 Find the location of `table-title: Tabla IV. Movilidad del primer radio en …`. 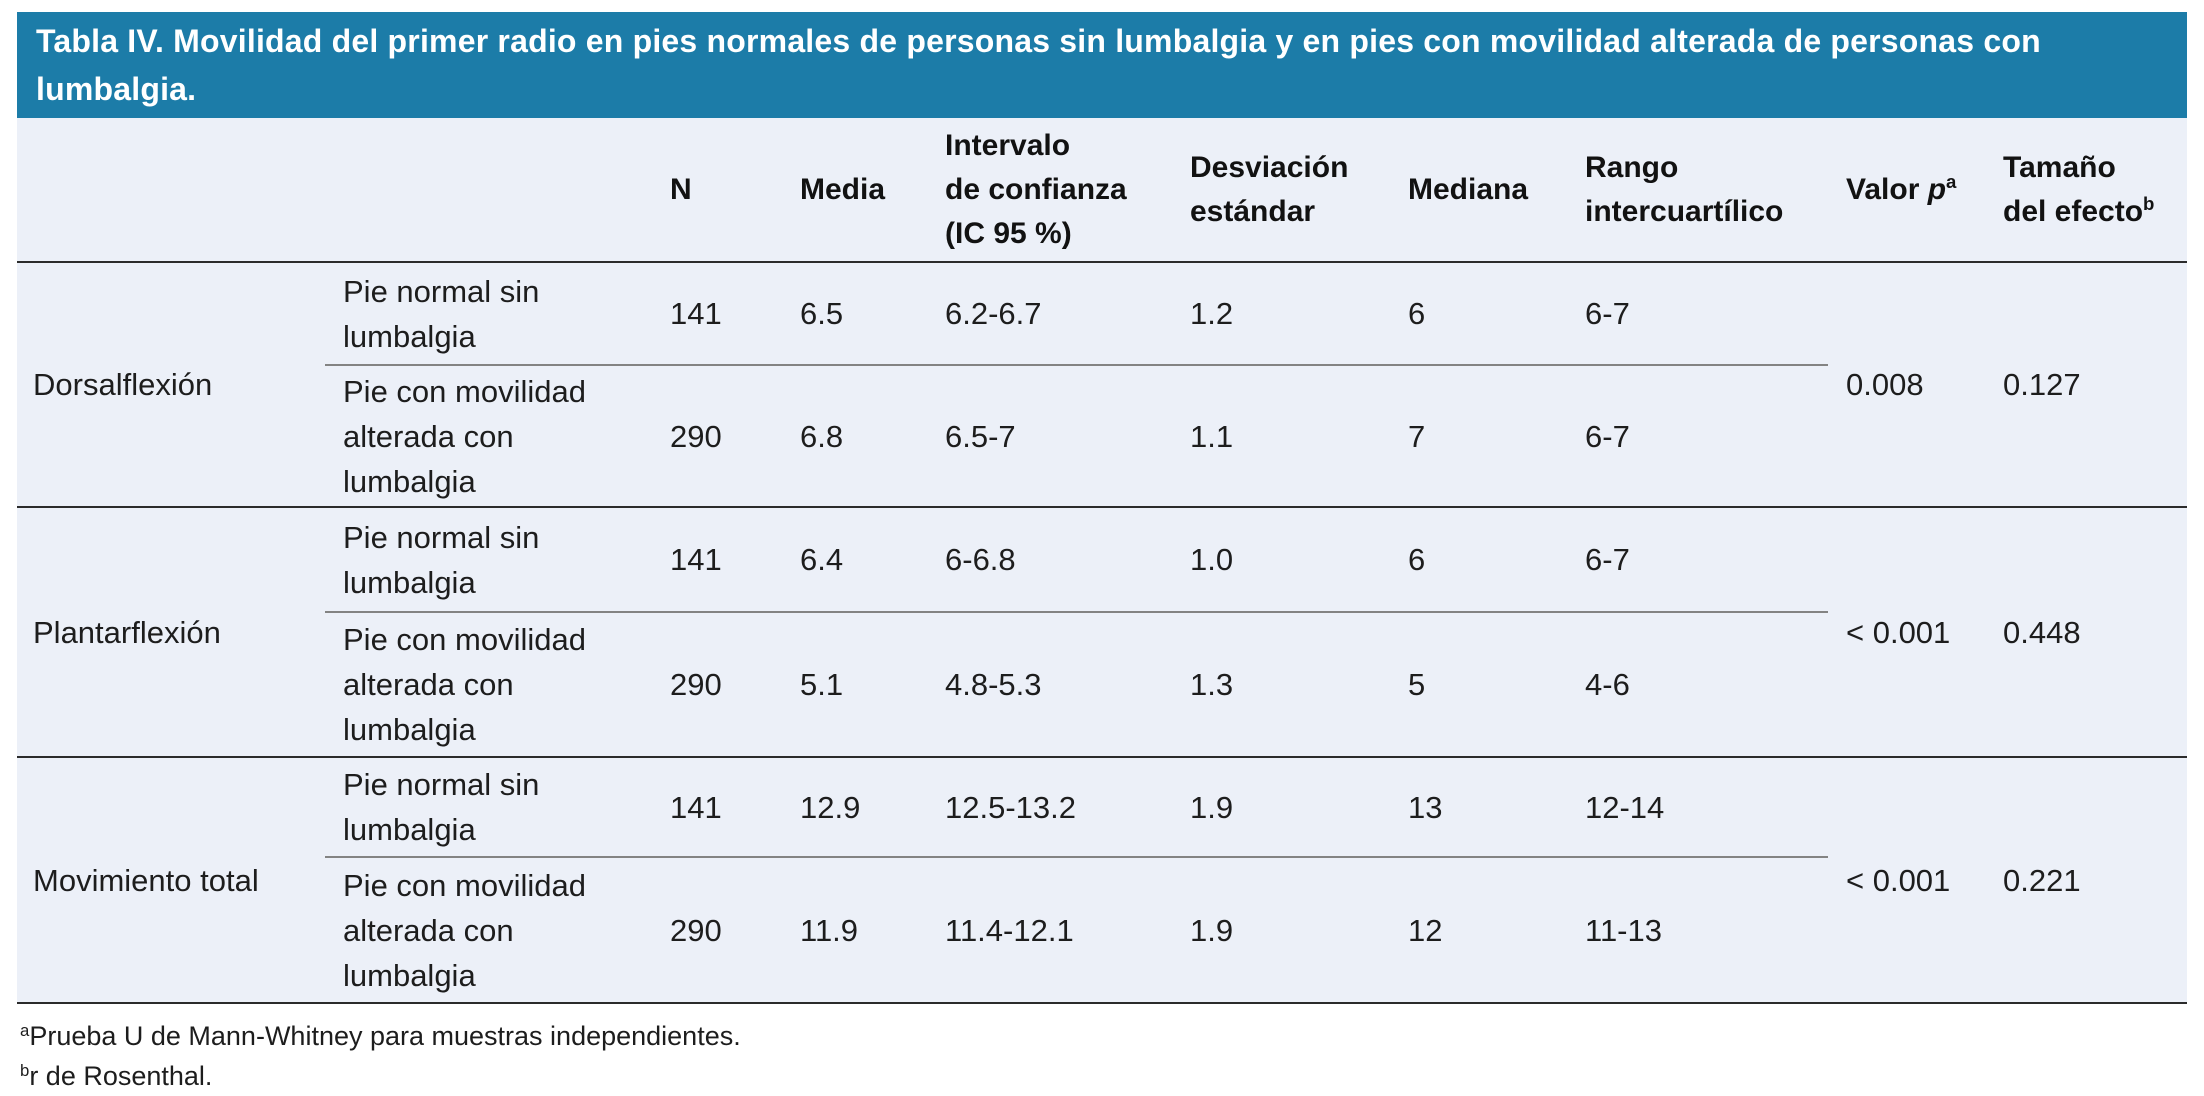

table-title: Tabla IV. Movilidad del primer radio en … is located at coordinates (1038, 65).